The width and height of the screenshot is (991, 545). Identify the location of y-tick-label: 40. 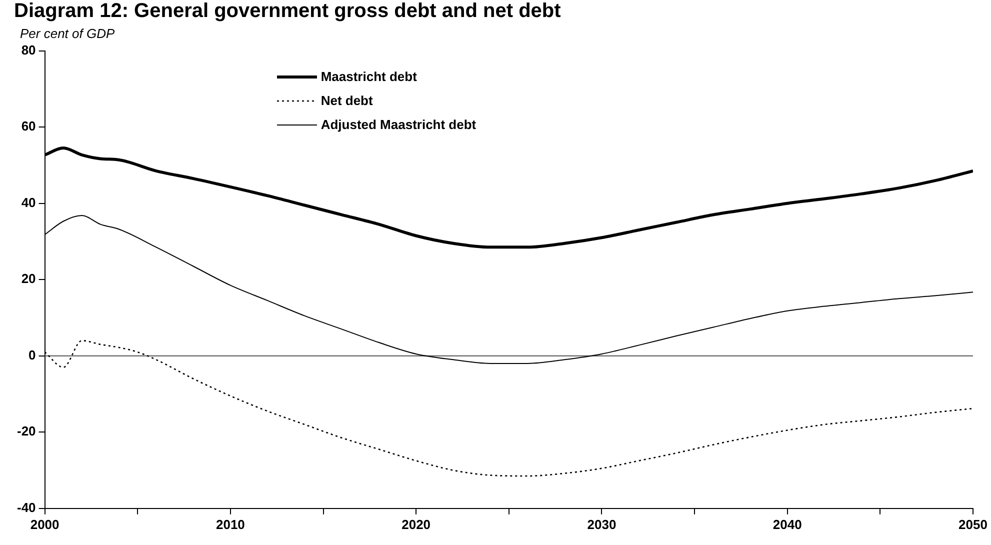
(28, 202).